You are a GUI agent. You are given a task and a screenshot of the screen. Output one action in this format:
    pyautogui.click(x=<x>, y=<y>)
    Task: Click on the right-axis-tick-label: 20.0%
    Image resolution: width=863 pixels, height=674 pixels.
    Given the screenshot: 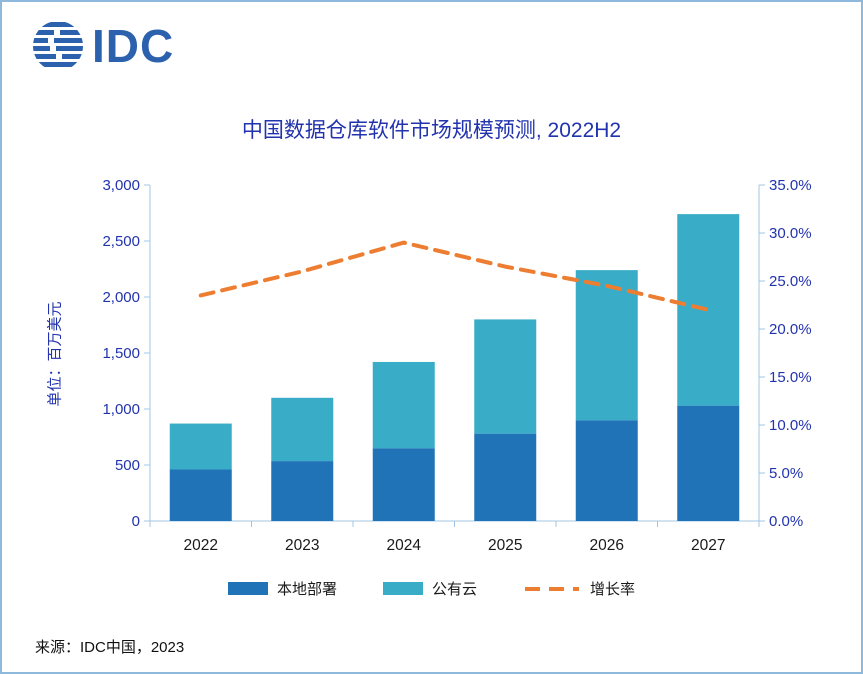 What is the action you would take?
    pyautogui.click(x=790, y=329)
    